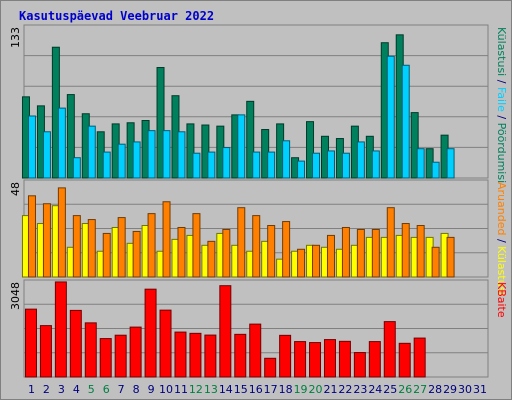 This screenshot has width=512, height=400. Describe the element at coordinates (31, 389) in the screenshot. I see `x-tick-label: 1` at that location.